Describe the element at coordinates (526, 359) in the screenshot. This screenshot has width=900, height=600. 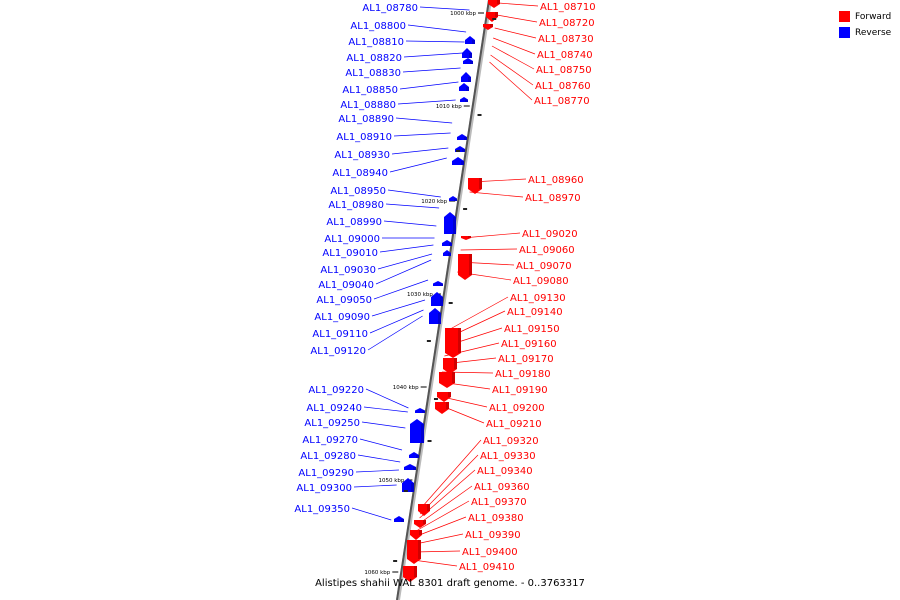
I see `forward-gene-label: AL1_09170` at that location.